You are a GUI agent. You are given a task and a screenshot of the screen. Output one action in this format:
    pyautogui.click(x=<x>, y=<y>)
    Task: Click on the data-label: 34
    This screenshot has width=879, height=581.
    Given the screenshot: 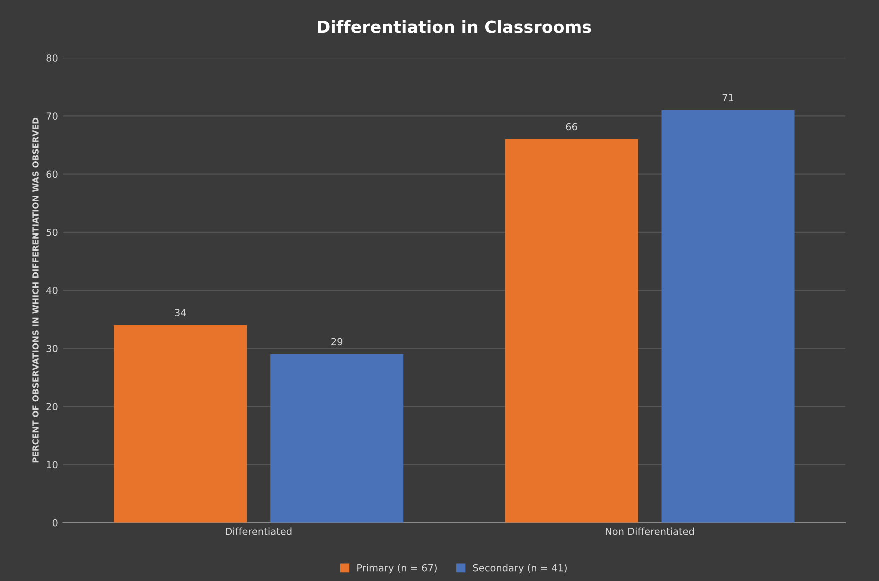 What is the action you would take?
    pyautogui.click(x=180, y=313)
    